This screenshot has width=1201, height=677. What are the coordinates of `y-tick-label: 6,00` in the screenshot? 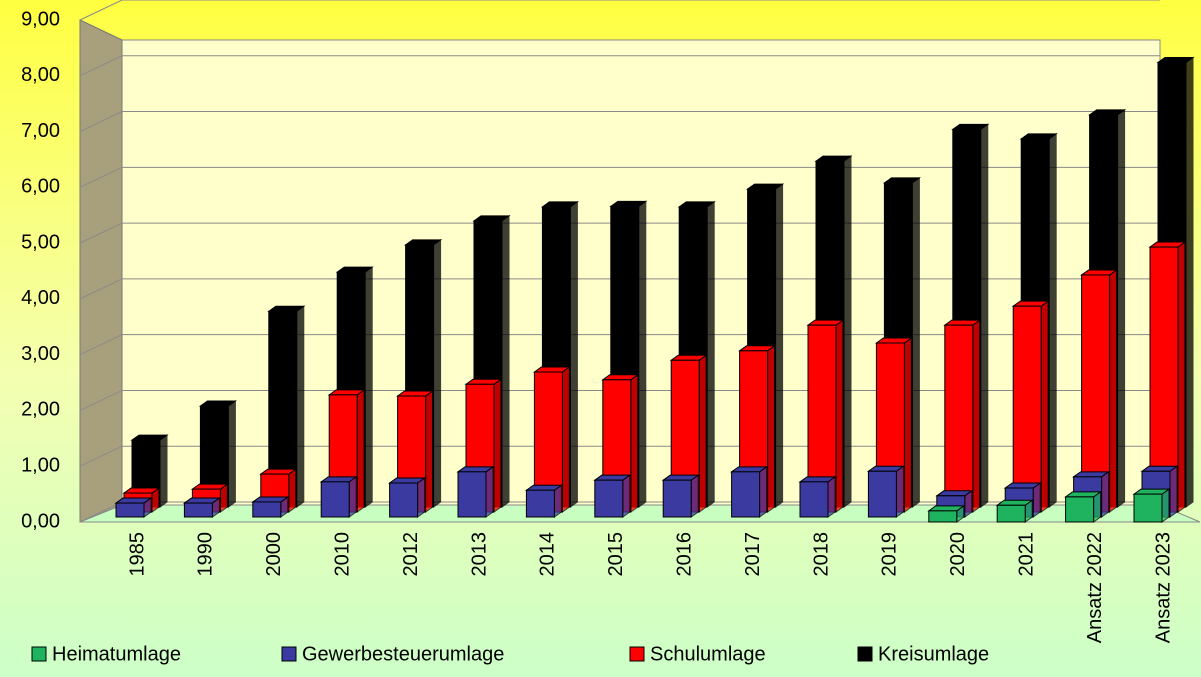 It's located at (40, 187).